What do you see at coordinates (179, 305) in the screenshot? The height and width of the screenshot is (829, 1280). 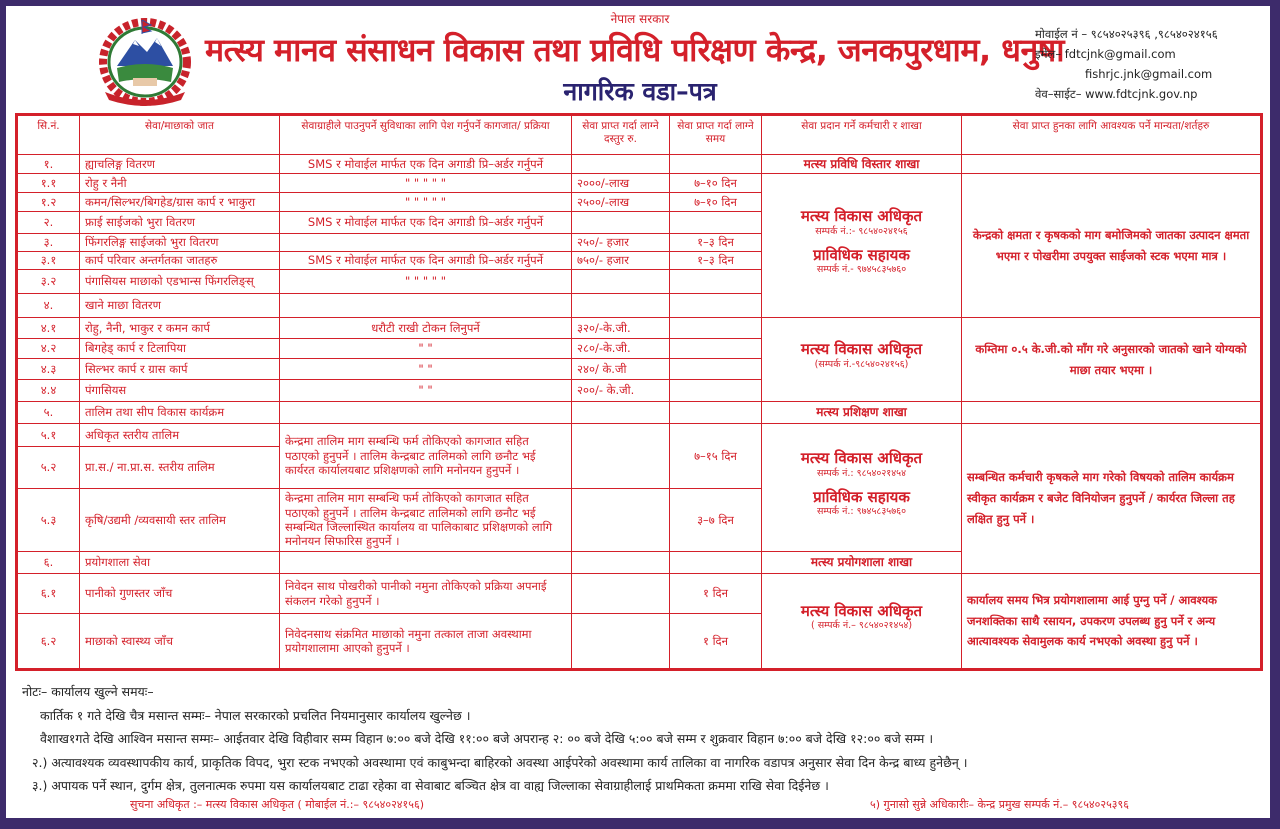 I see `service-name: खाने माछा वितरण` at bounding box center [179, 305].